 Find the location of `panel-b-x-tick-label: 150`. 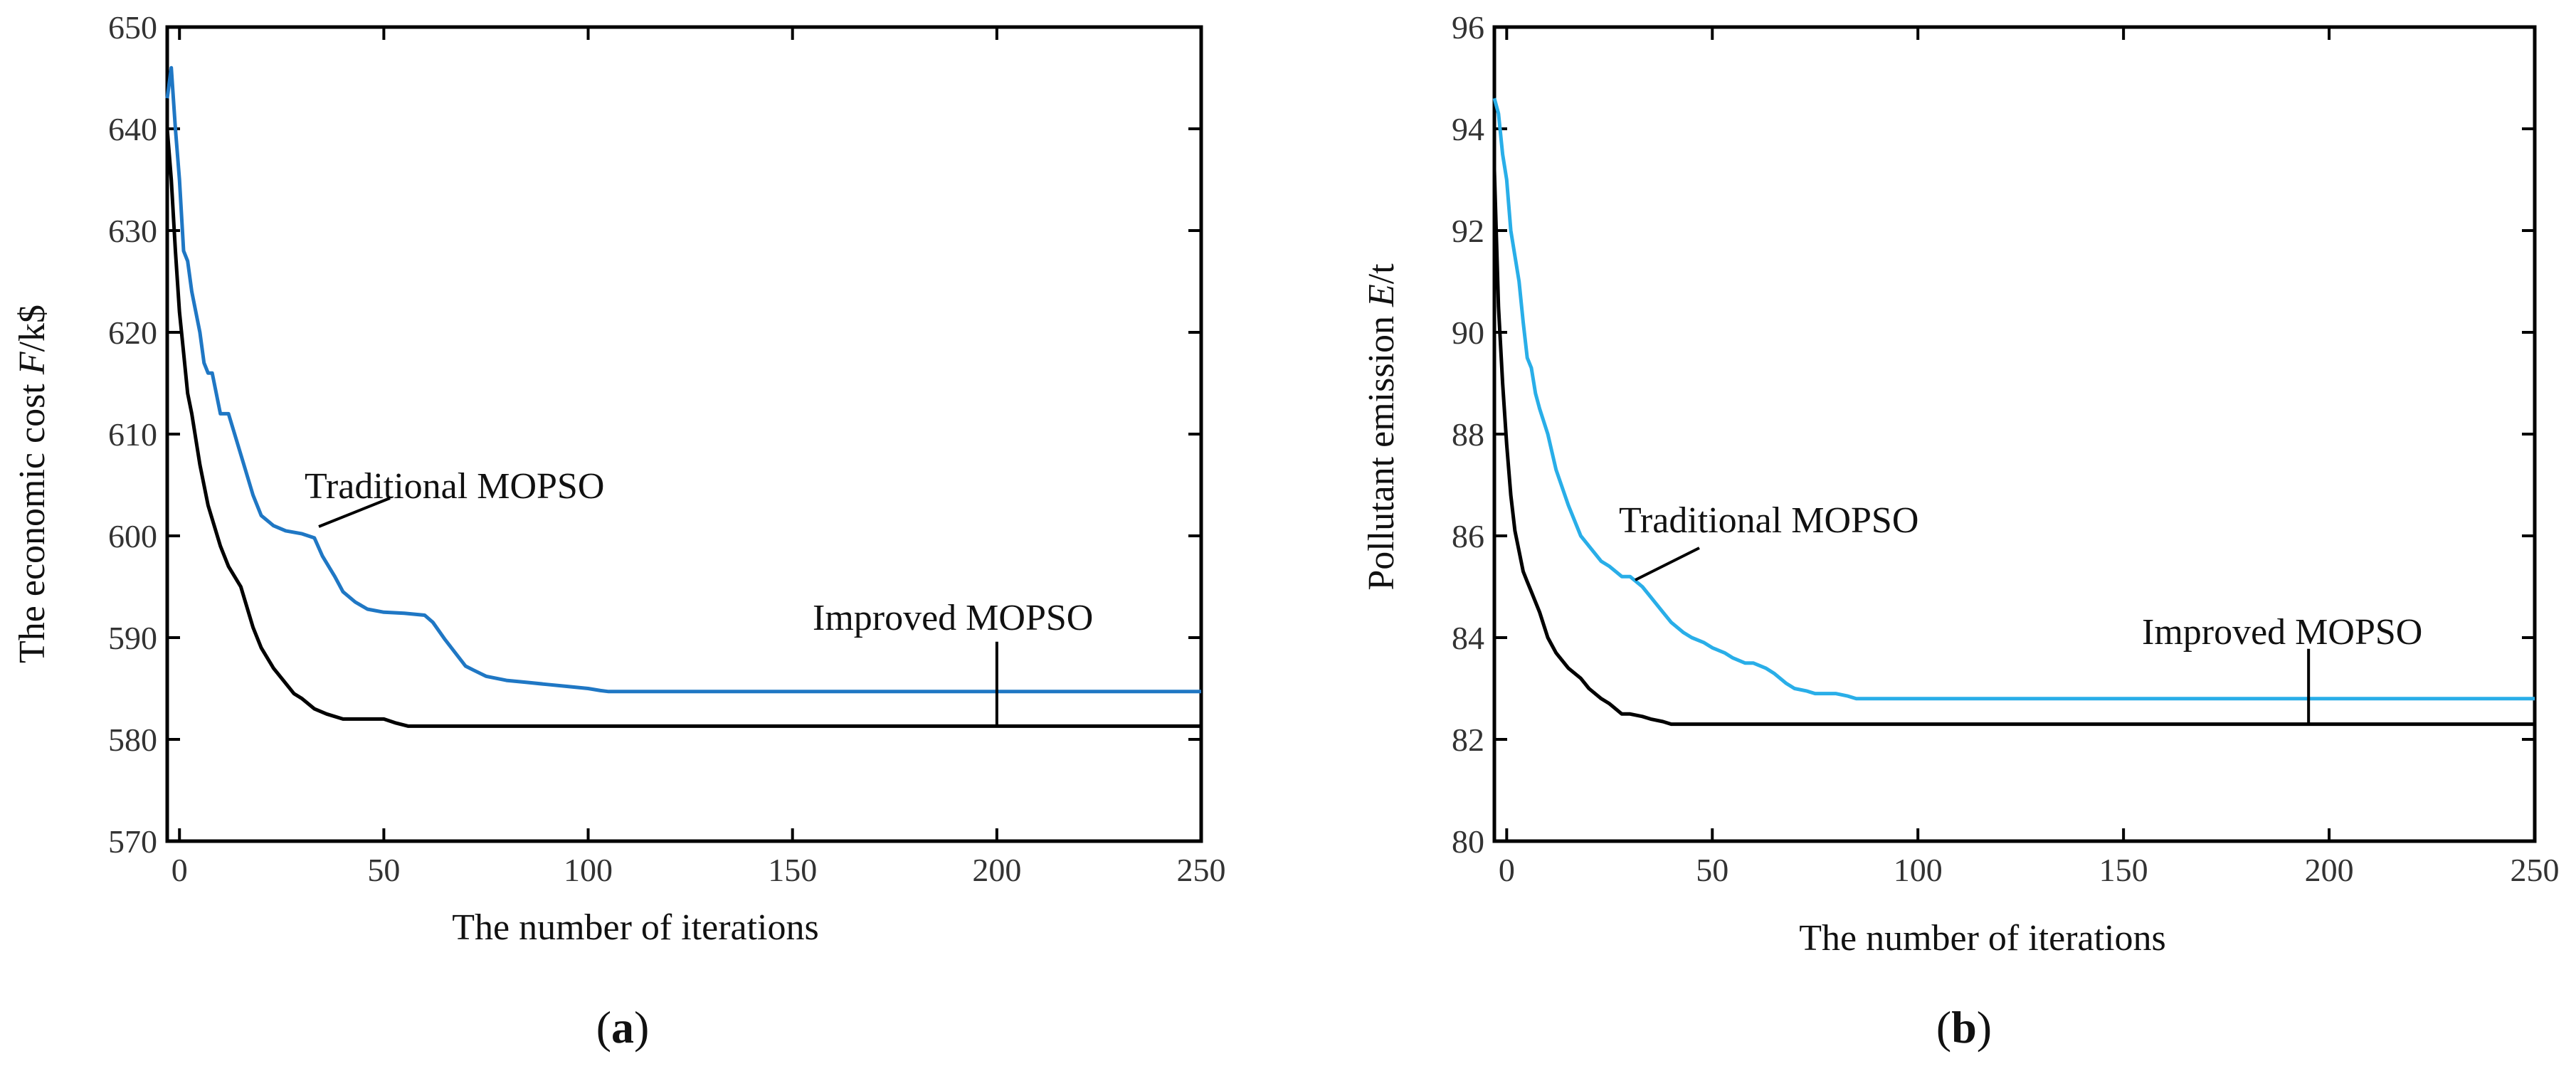

panel-b-x-tick-label: 150 is located at coordinates (2123, 870).